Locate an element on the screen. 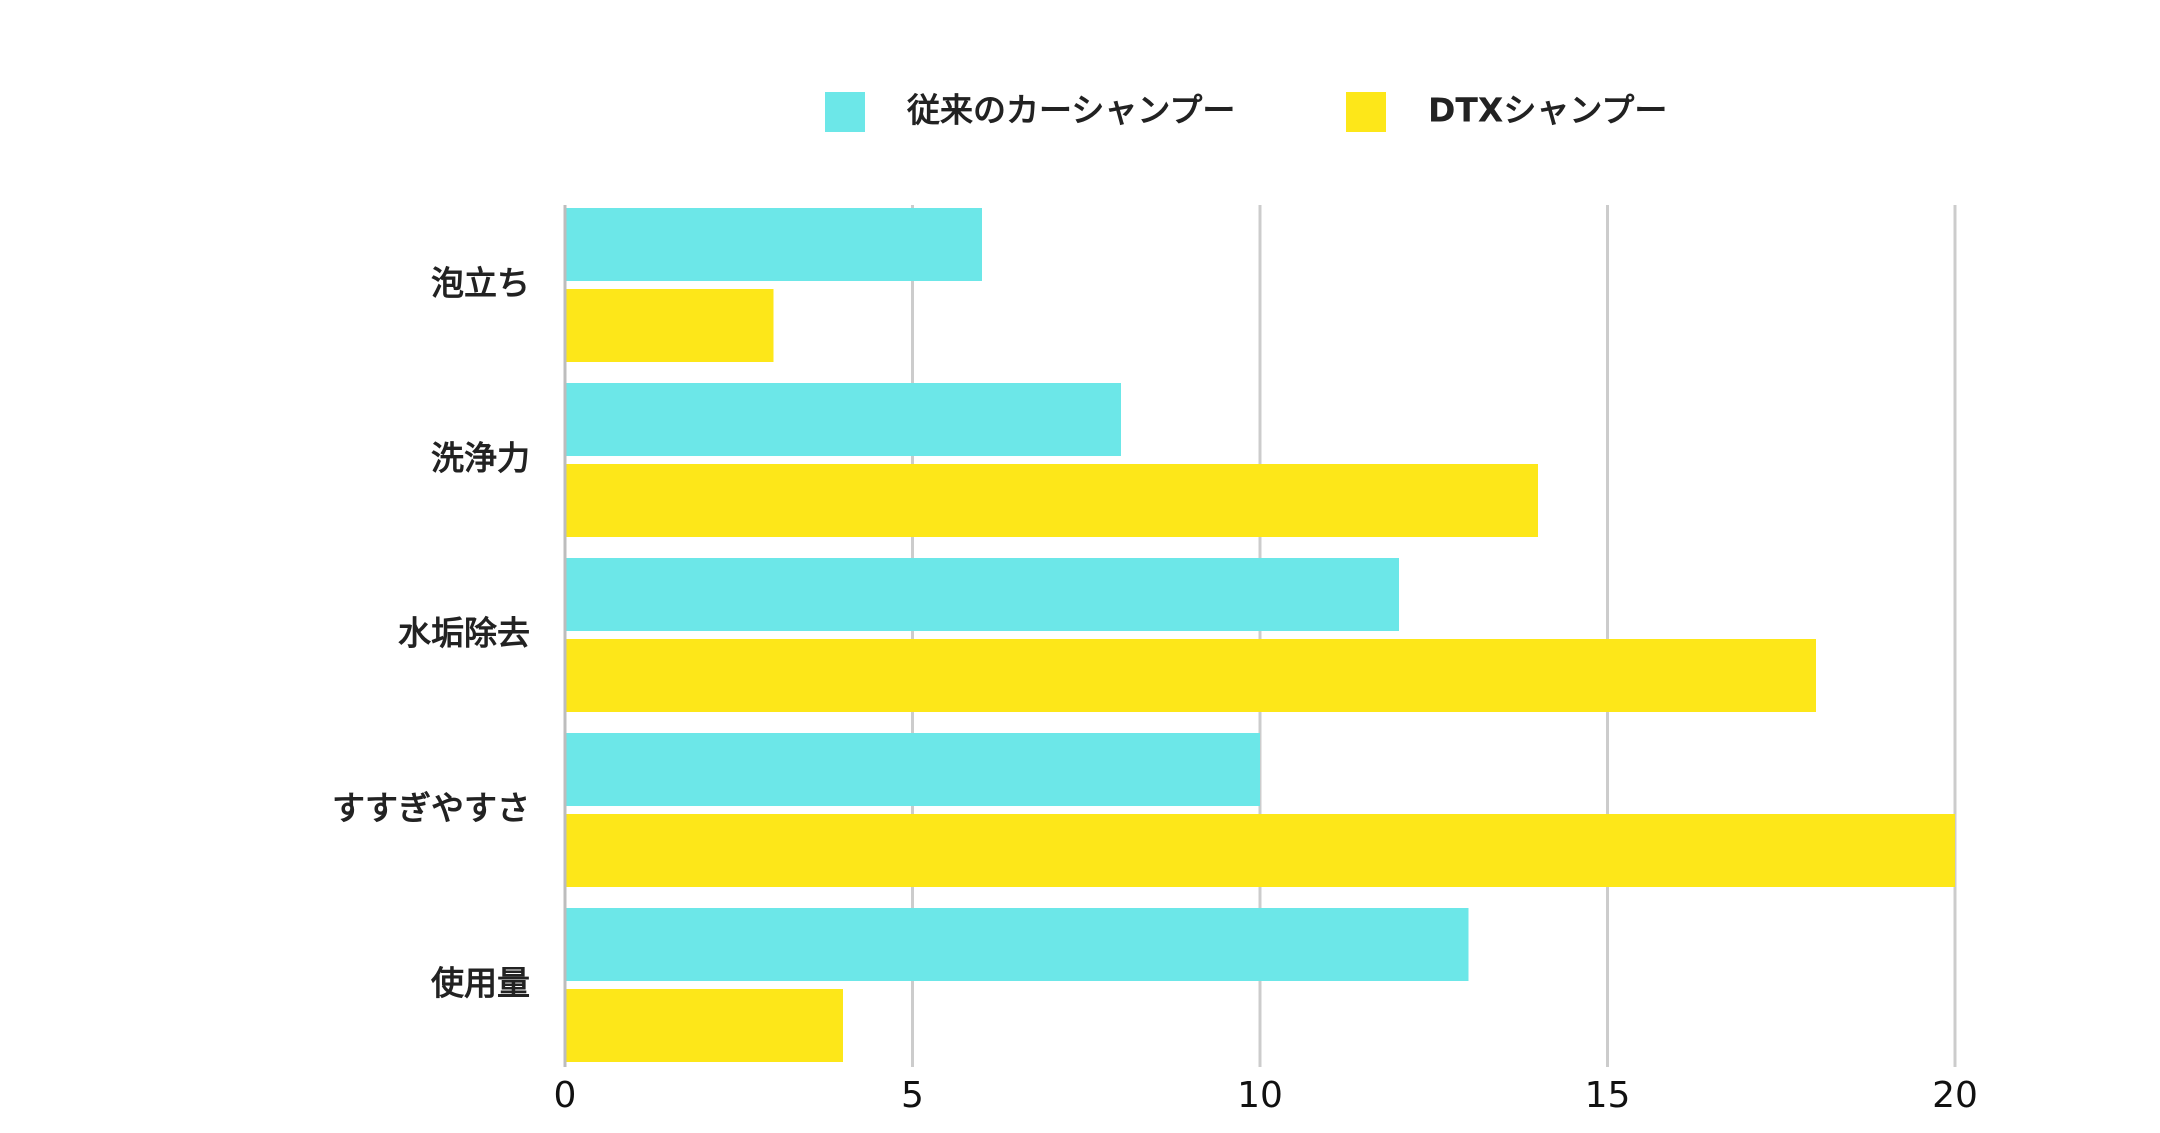 This screenshot has width=2160, height=1133. x-tick-labels: 0 5 10 15 20 is located at coordinates (1266, 1095).